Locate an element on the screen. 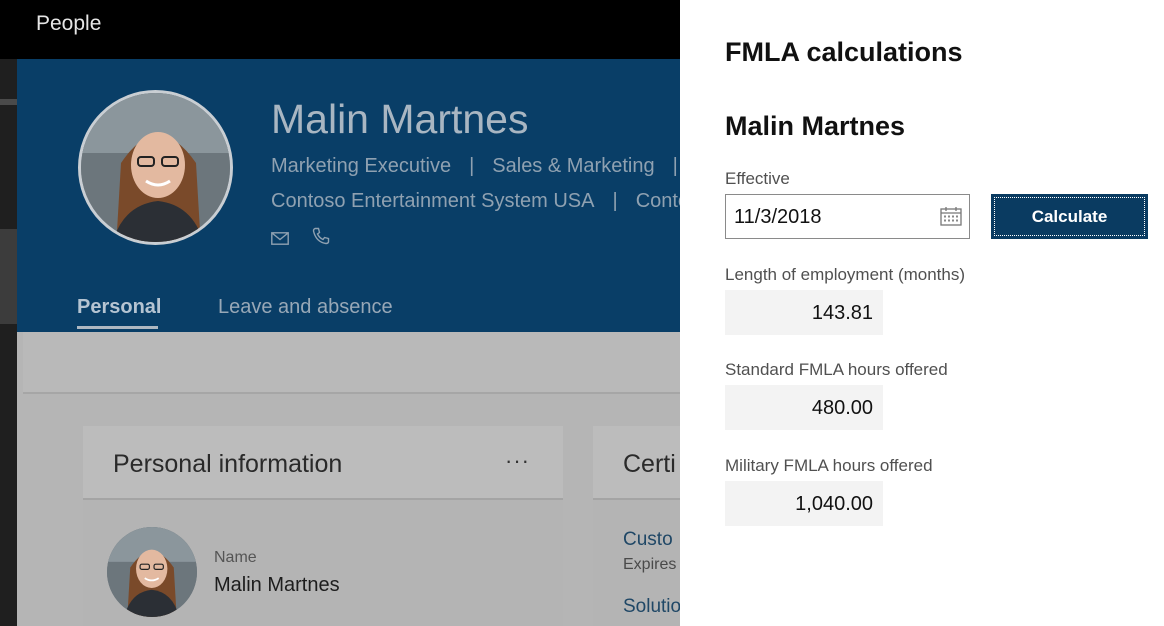  mail-icon is located at coordinates (280, 238).